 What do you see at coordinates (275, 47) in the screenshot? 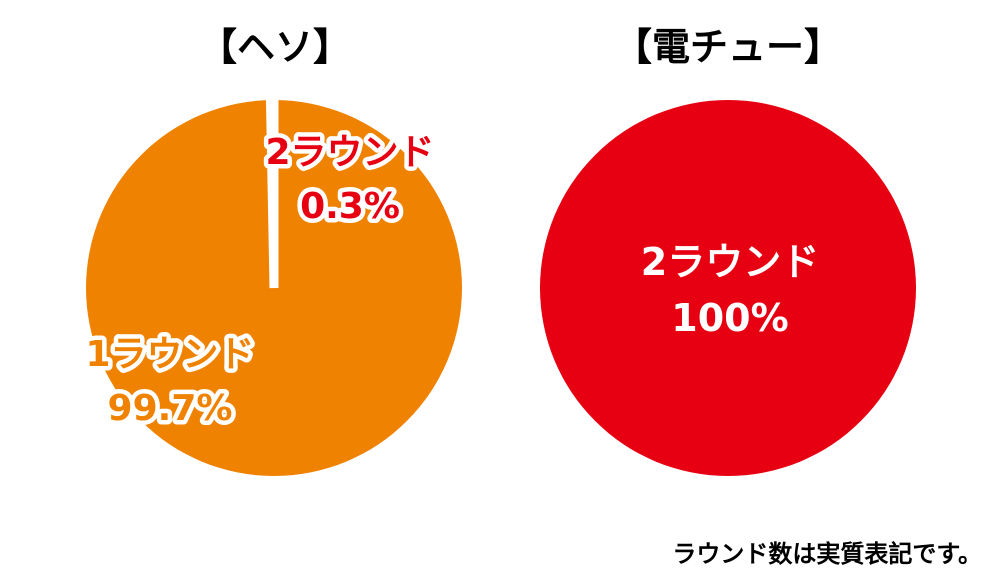
I see `chart-title-heso: 【ヘソ】` at bounding box center [275, 47].